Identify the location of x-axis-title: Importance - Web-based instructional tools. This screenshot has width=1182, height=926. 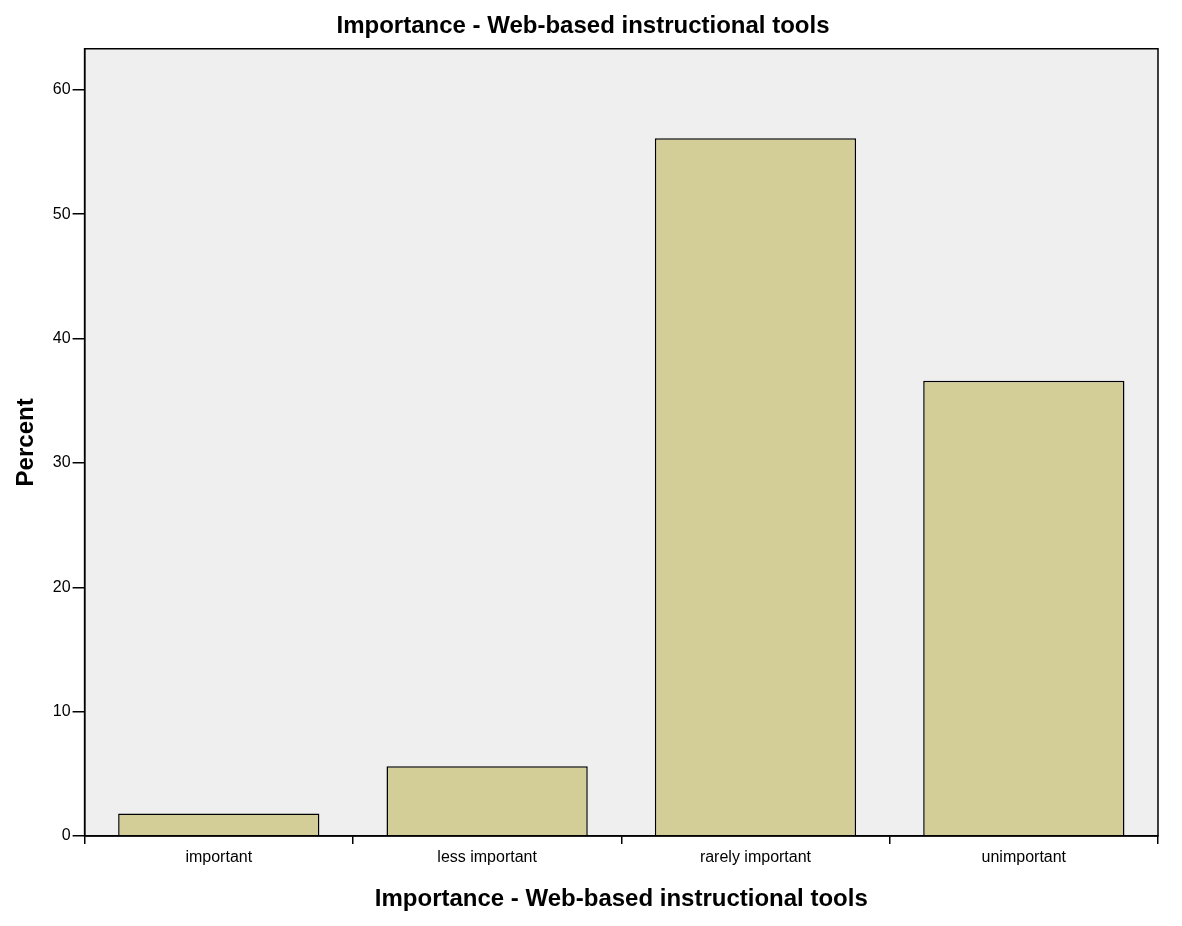
(621, 898).